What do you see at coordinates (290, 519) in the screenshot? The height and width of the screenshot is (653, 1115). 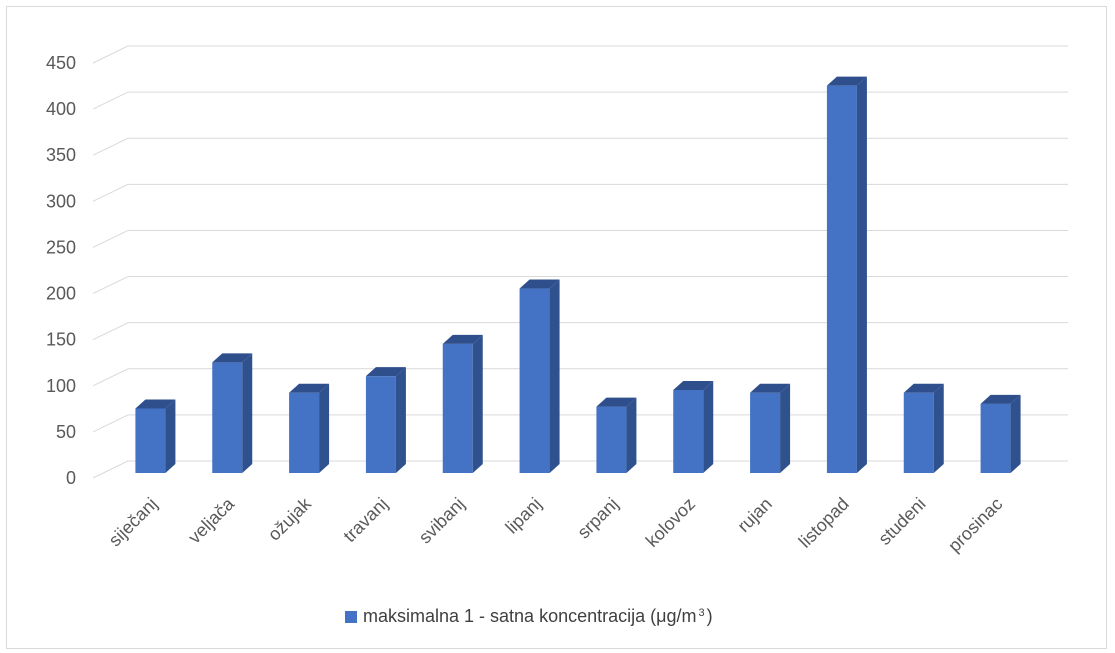 I see `x-tick-label: ožujak` at bounding box center [290, 519].